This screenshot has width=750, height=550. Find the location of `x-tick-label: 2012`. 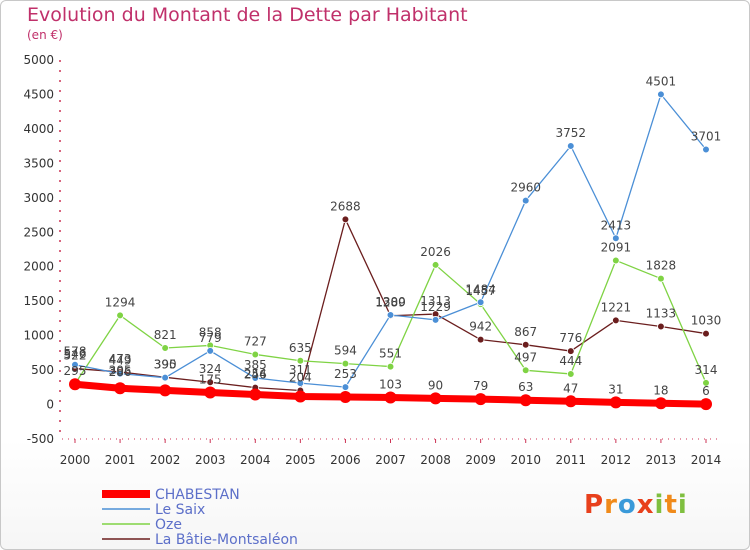

x-tick-label: 2012 is located at coordinates (616, 460).